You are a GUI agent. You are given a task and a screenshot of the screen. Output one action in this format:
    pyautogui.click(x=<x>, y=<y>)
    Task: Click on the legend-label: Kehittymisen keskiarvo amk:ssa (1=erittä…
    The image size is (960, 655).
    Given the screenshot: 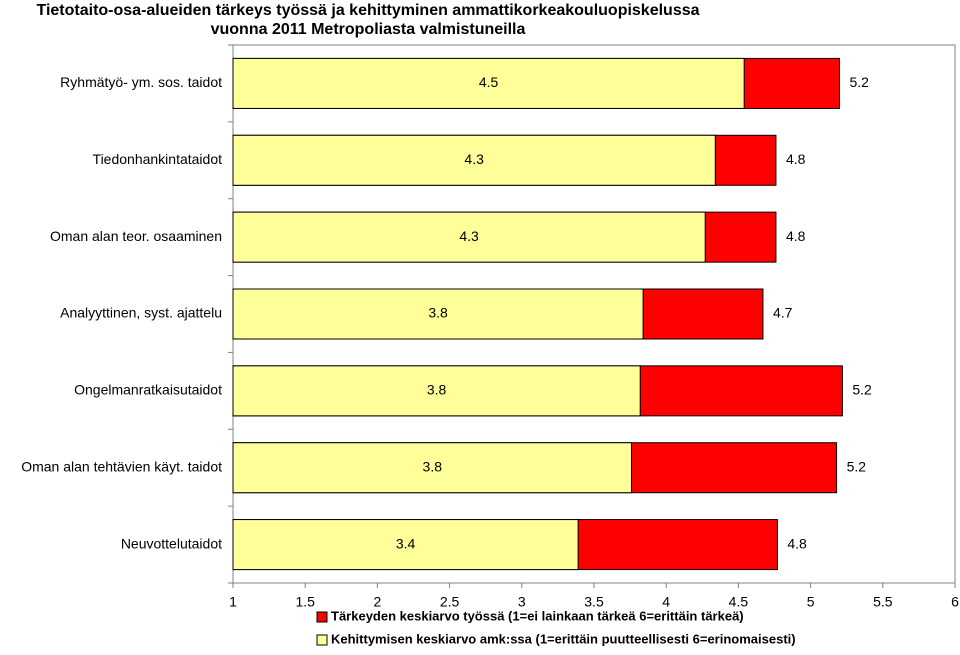 What is the action you would take?
    pyautogui.click(x=563, y=638)
    